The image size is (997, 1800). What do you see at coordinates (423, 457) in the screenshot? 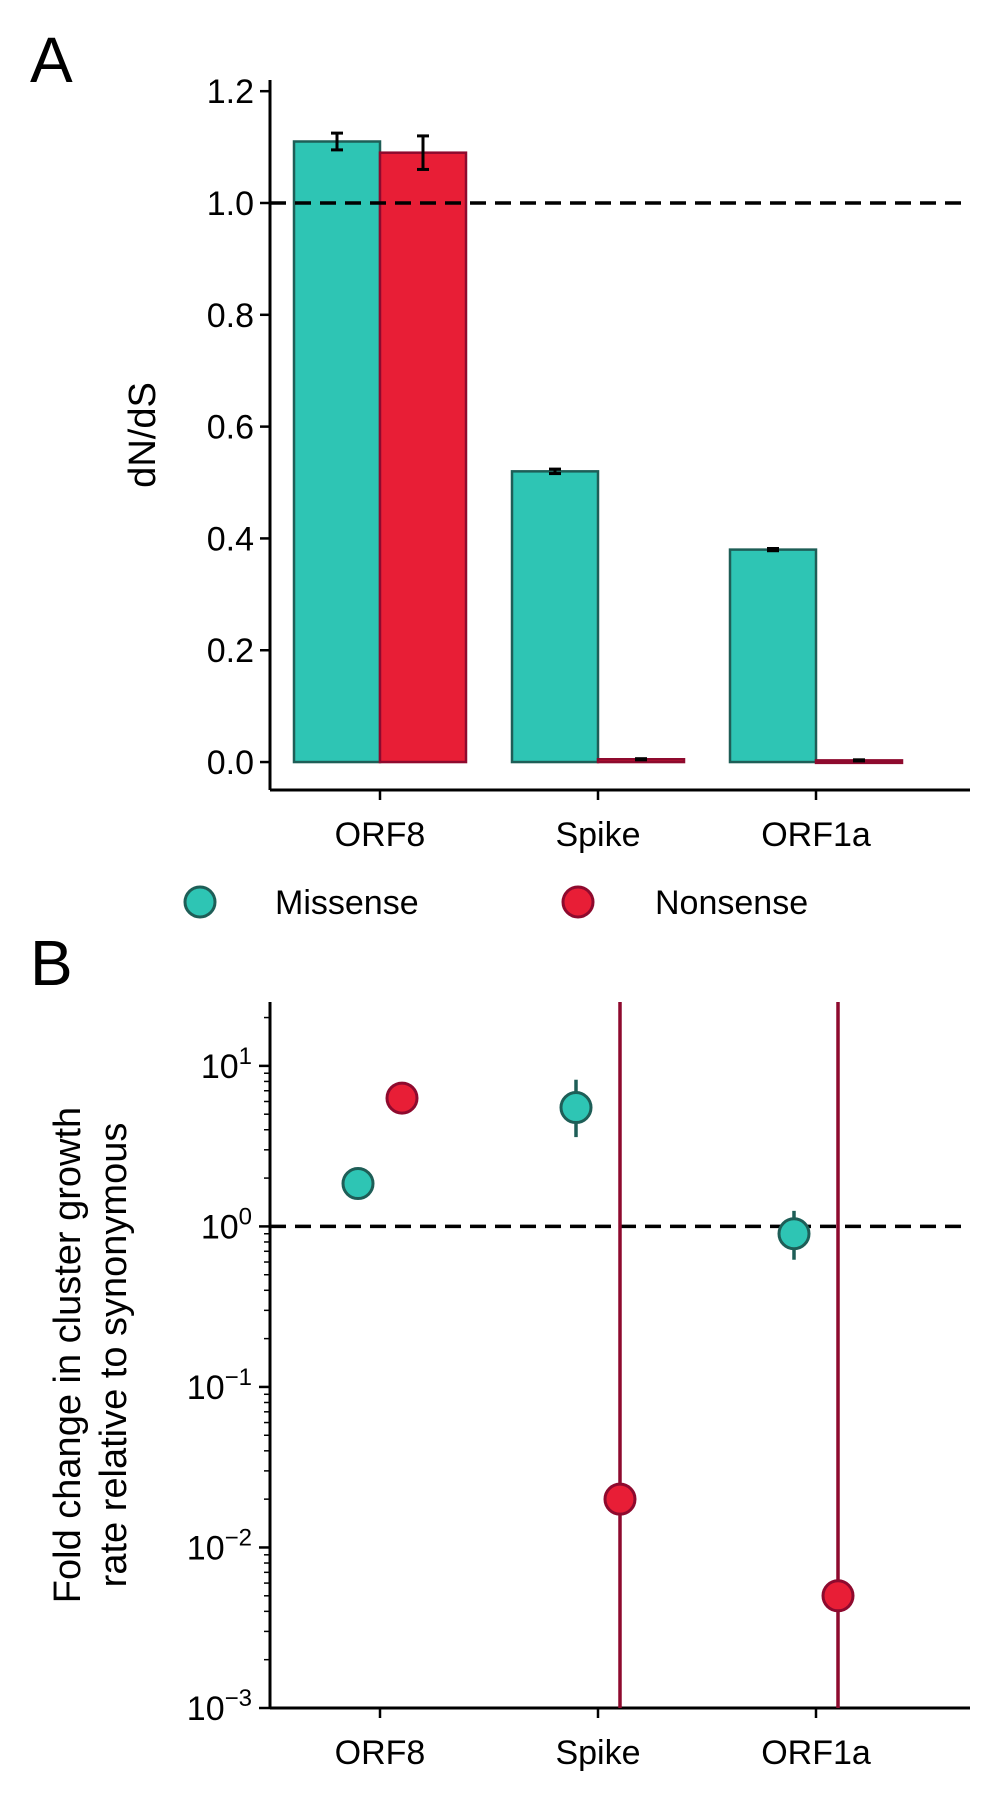
I see `bar-nonsense-orf8` at bounding box center [423, 457].